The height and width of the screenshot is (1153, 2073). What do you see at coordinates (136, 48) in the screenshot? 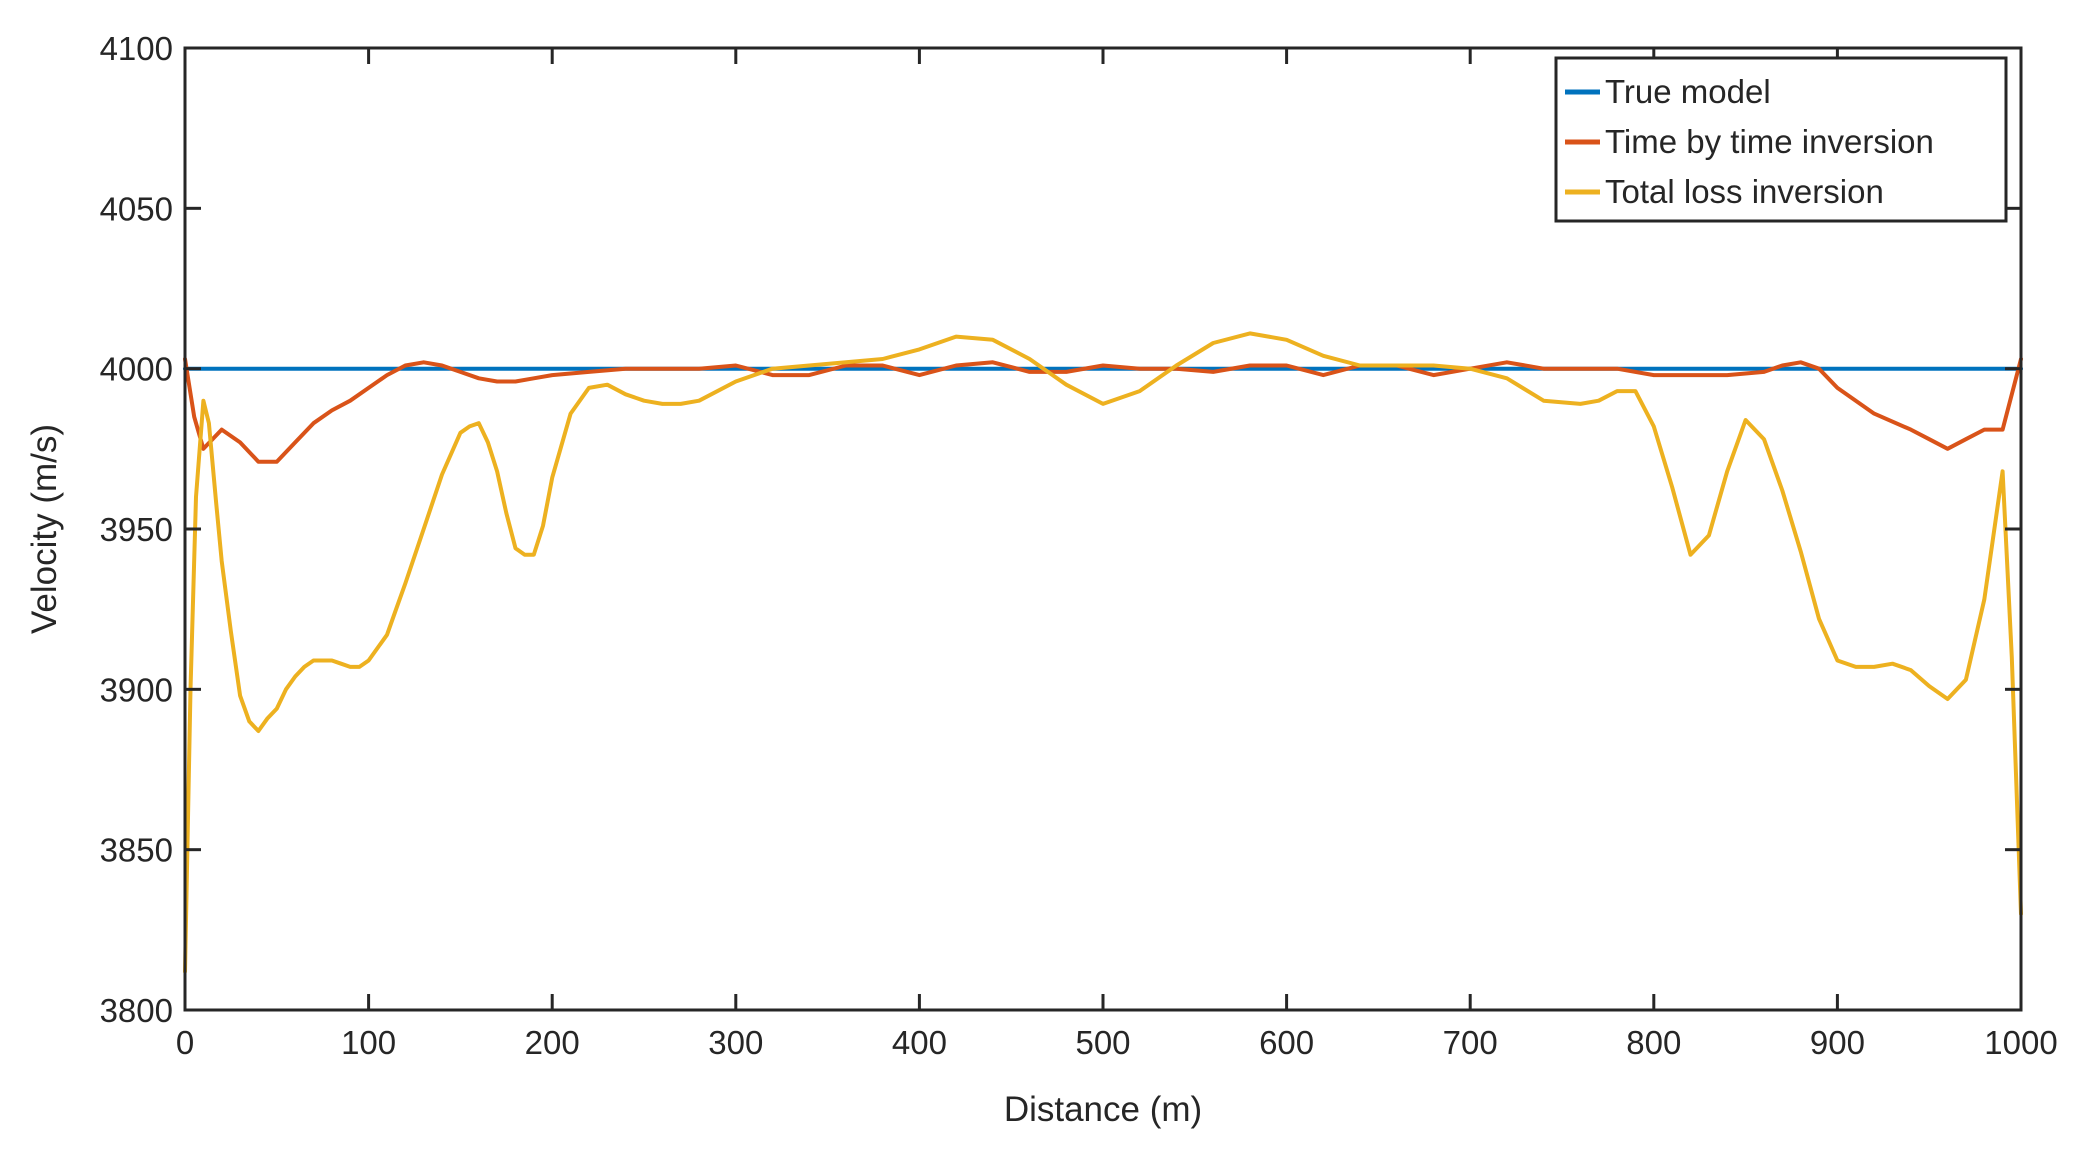
I see `y-tick-label: 4100` at bounding box center [136, 48].